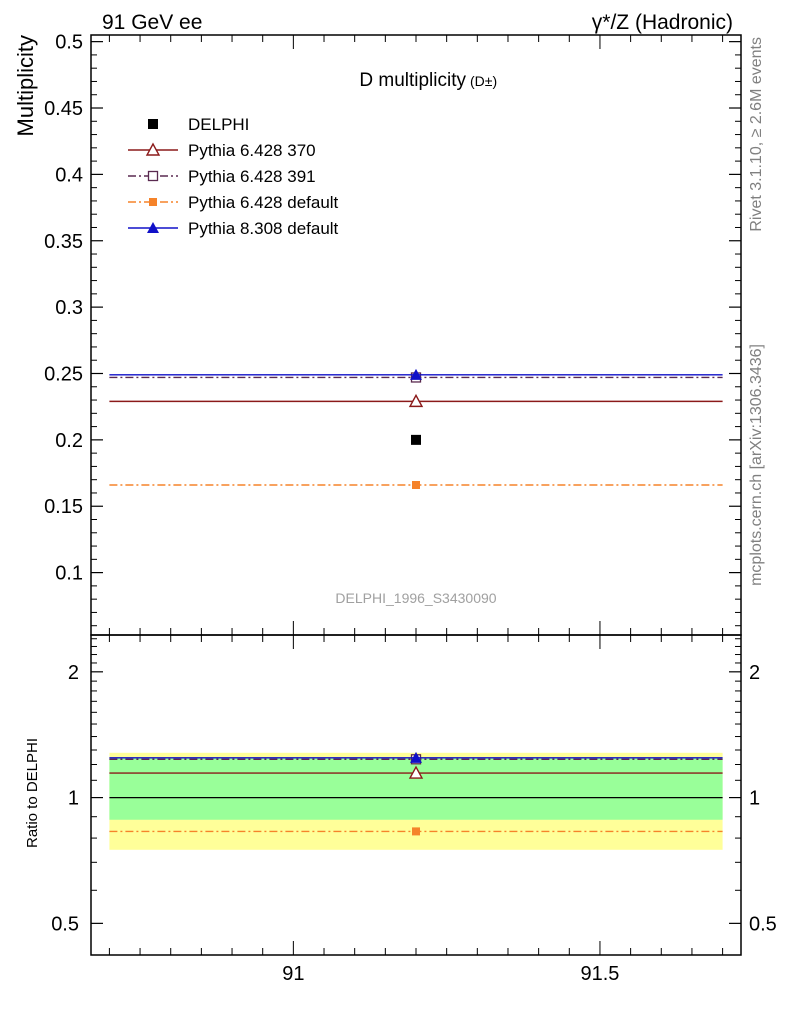 The image size is (786, 1024). What do you see at coordinates (483, 81) in the screenshot?
I see `main-title-sub: (D±)` at bounding box center [483, 81].